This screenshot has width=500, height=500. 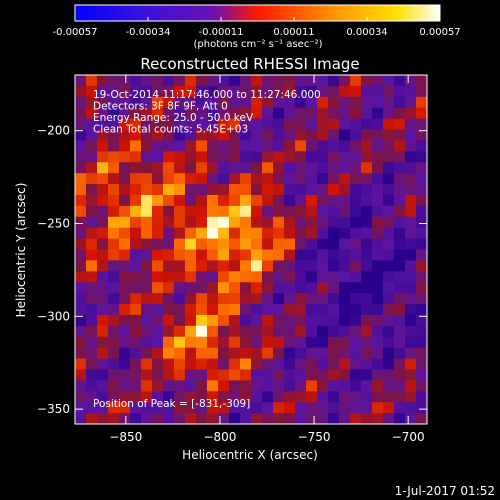 What do you see at coordinates (257, 44) in the screenshot?
I see `colorbar-units-label: (photons cm⁻² s⁻¹ asec⁻²)` at bounding box center [257, 44].